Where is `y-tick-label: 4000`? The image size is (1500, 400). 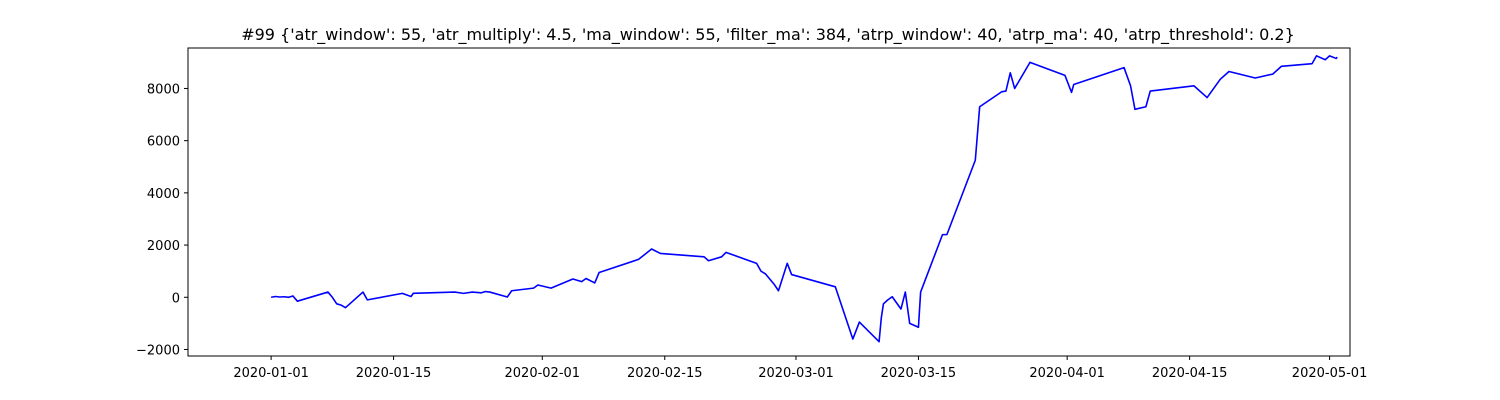
y-tick-label: 4000 is located at coordinates (163, 194).